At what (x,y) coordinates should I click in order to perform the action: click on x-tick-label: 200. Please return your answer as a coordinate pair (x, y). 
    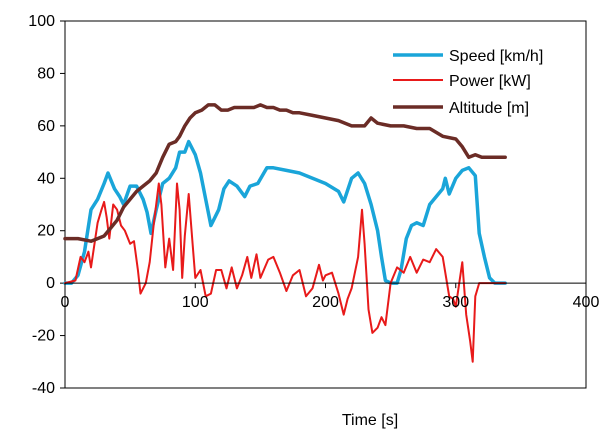
    Looking at the image, I should click on (325, 302).